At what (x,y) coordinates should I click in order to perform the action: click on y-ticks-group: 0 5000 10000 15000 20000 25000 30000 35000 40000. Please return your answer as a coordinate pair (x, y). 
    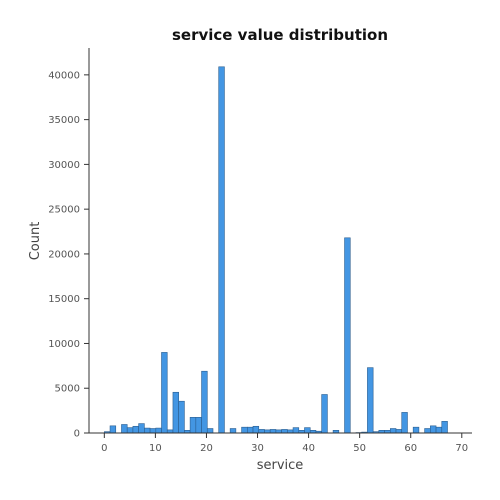
    Looking at the image, I should click on (68, 255).